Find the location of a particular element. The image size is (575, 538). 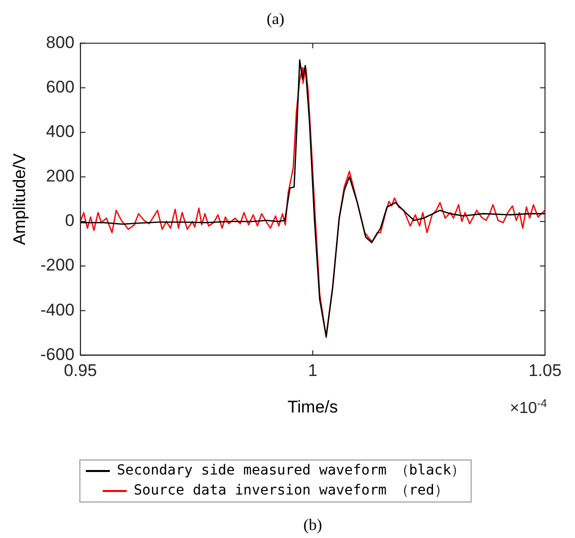

y-tick-label: 200 is located at coordinates (60, 176).